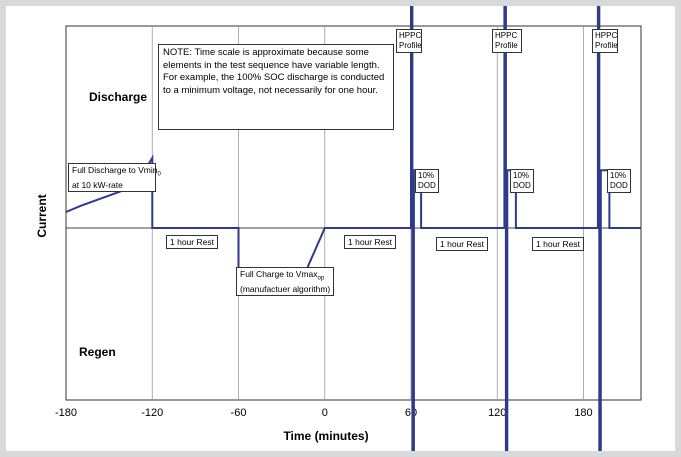  Describe the element at coordinates (97, 184) in the screenshot. I see `full-discharge-line2: at 10 kW-rate` at that location.